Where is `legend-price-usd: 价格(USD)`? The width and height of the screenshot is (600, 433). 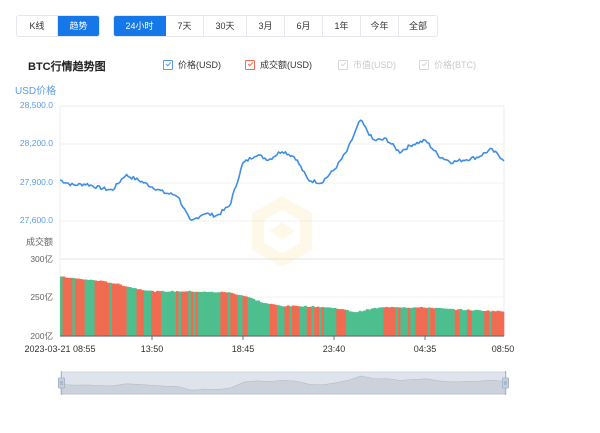 legend-price-usd: 价格(USD) is located at coordinates (192, 64).